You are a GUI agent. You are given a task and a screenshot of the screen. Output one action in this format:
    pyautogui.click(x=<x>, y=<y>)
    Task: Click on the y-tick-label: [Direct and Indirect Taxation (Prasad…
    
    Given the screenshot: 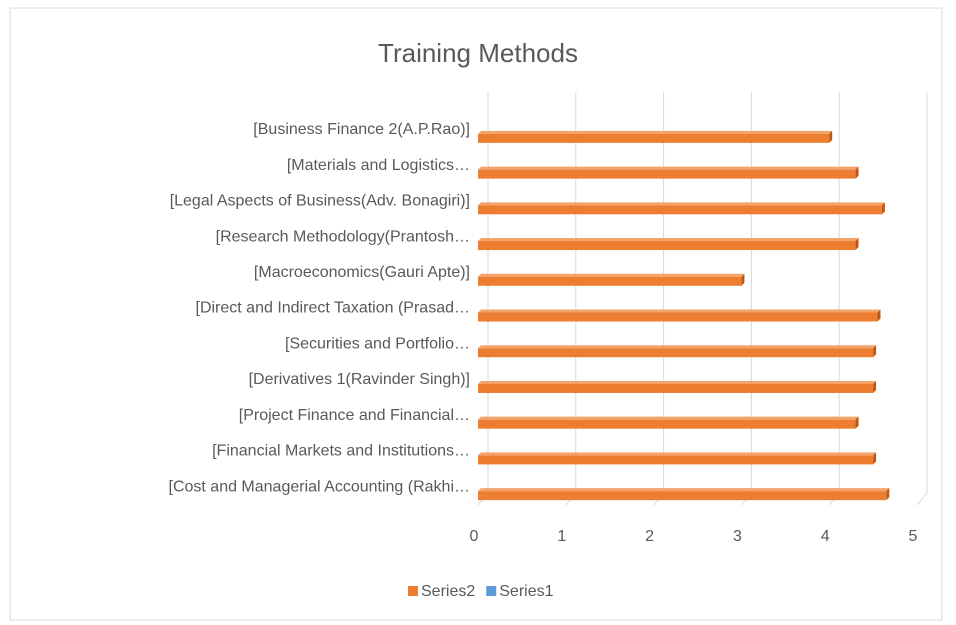 What is the action you would take?
    pyautogui.click(x=333, y=308)
    